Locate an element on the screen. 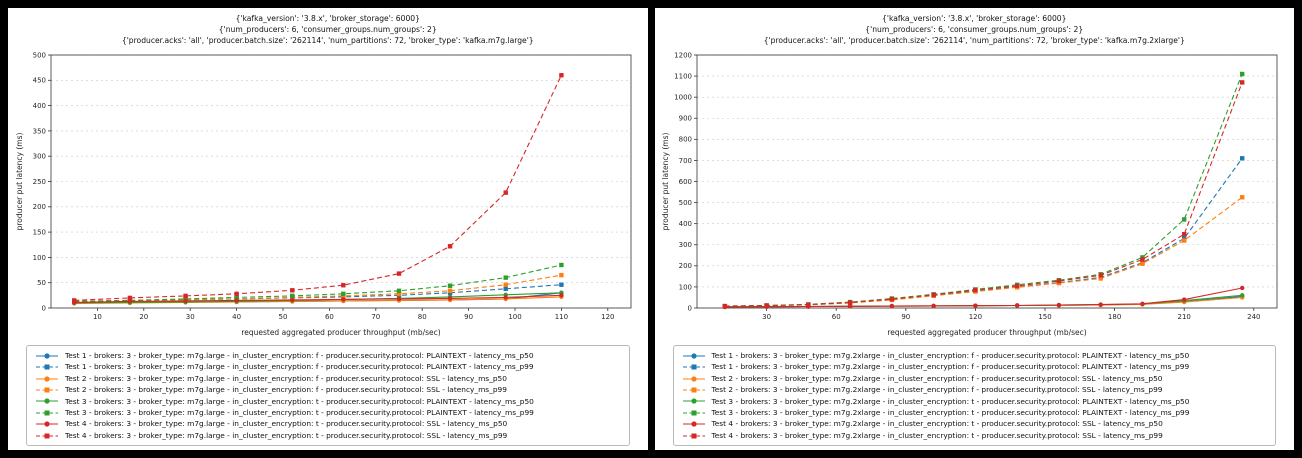 This screenshot has width=1302, height=458. svg-text: 600 is located at coordinates (685, 182).